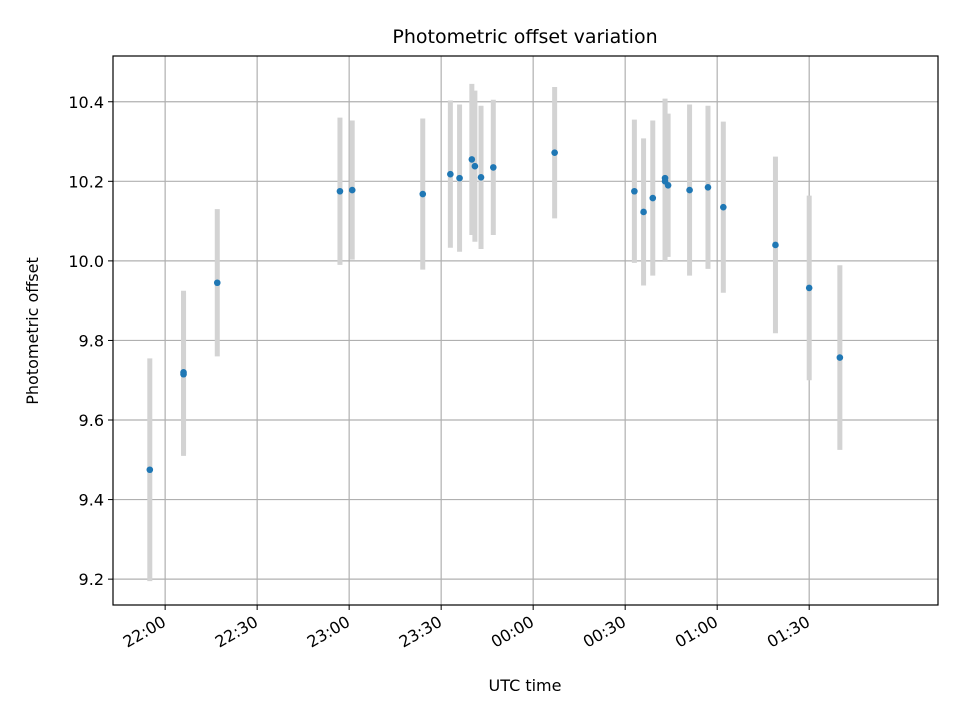  What do you see at coordinates (604, 632) in the screenshot?
I see `x-tick-label: 00:30` at bounding box center [604, 632].